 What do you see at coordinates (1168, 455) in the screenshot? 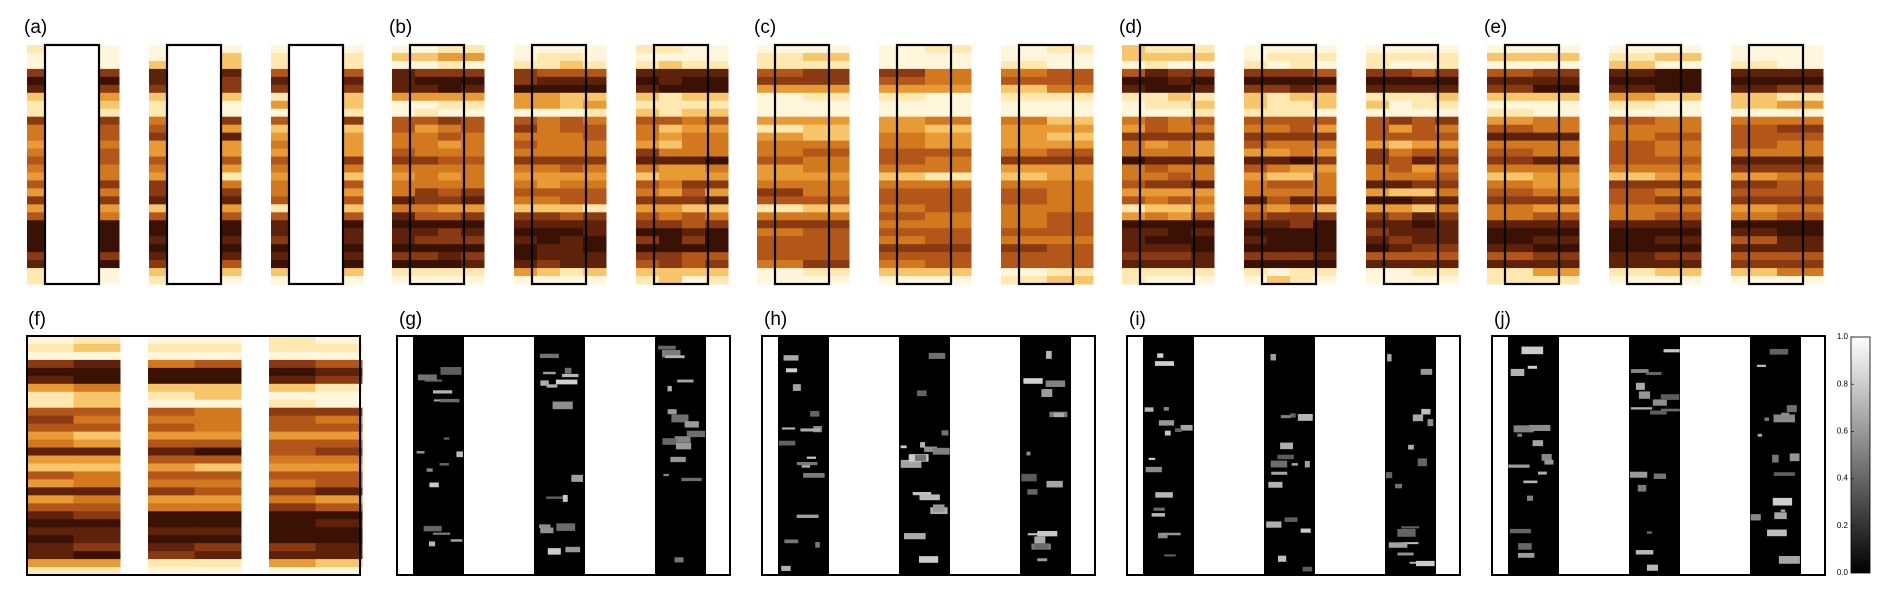
I see `error-strip` at bounding box center [1168, 455].